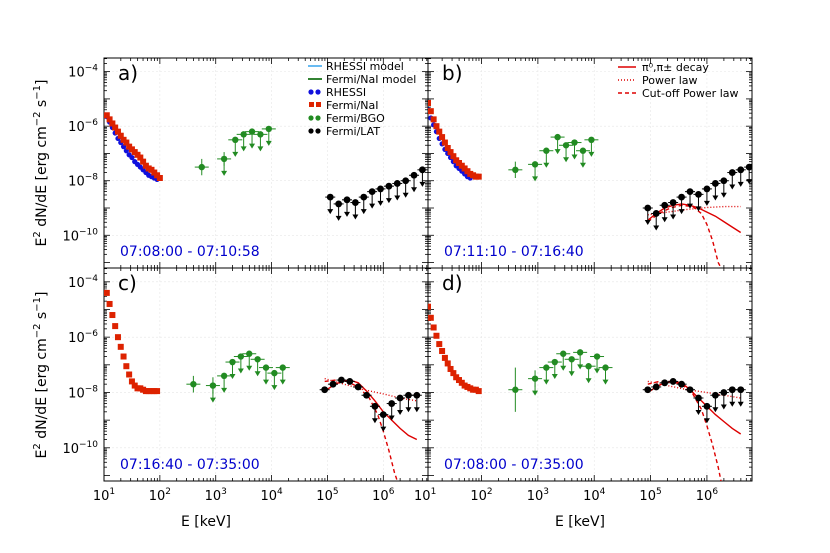 This screenshot has height=553, width=830. What do you see at coordinates (42, 318) in the screenshot?
I see `y-axis-title-part: s` at bounding box center [42, 318].